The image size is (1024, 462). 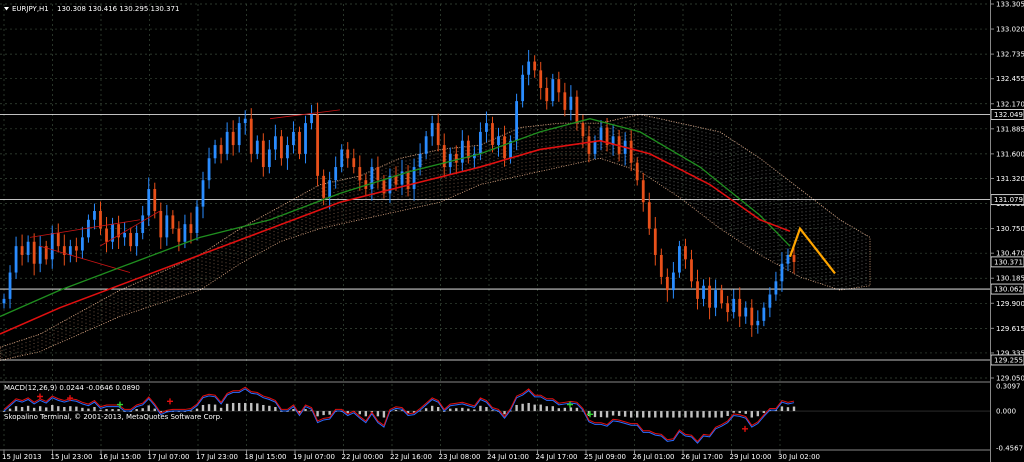 What do you see at coordinates (1010, 154) in the screenshot?
I see `y-tick-label: 131.600` at bounding box center [1010, 154].